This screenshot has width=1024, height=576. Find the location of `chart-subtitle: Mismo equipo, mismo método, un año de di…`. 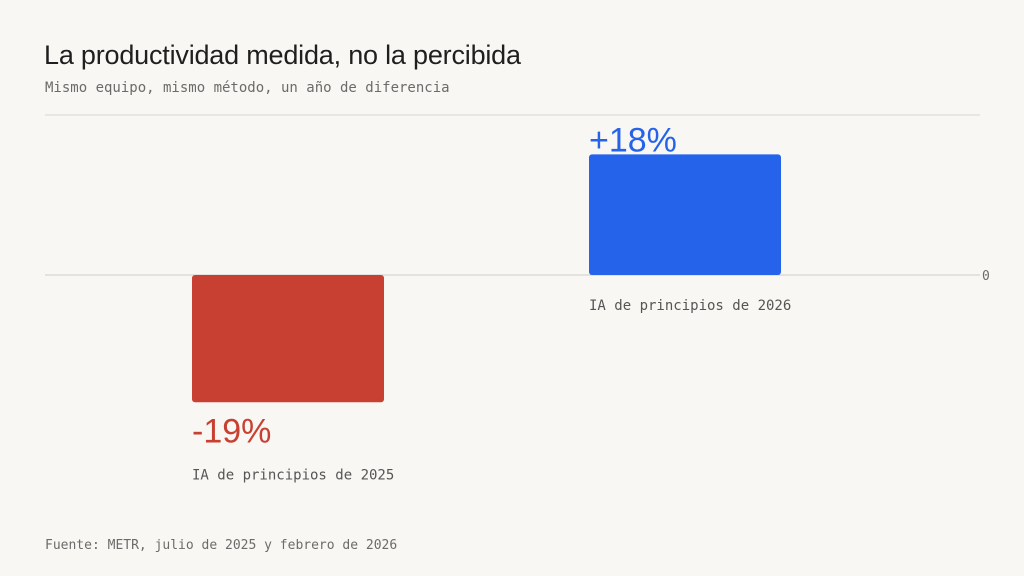

chart-subtitle: Mismo equipo, mismo método, un año de di… is located at coordinates (247, 88).